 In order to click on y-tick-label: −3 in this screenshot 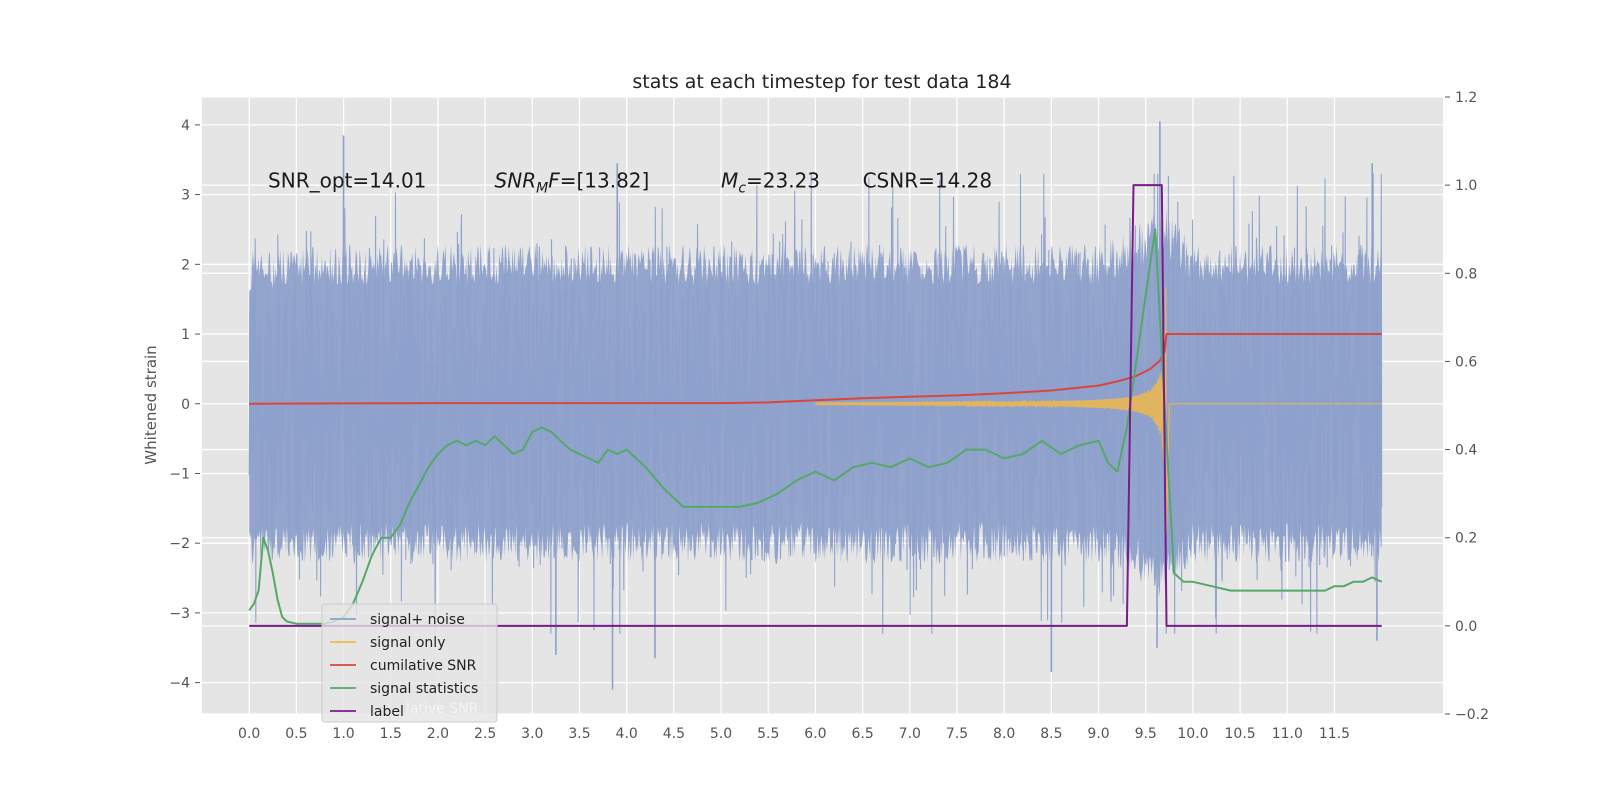, I will do `click(179, 614)`.